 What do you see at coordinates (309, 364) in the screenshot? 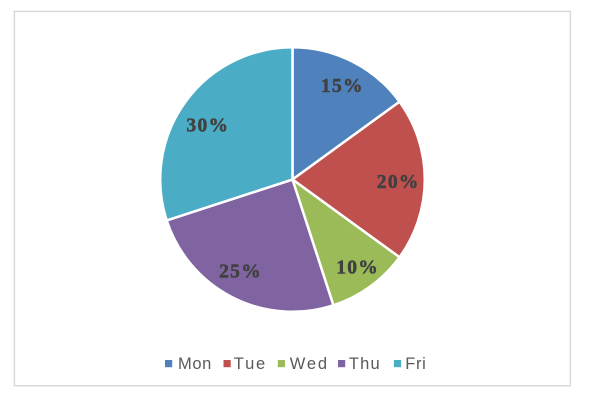
I see `svg-text: Wed` at bounding box center [309, 364].